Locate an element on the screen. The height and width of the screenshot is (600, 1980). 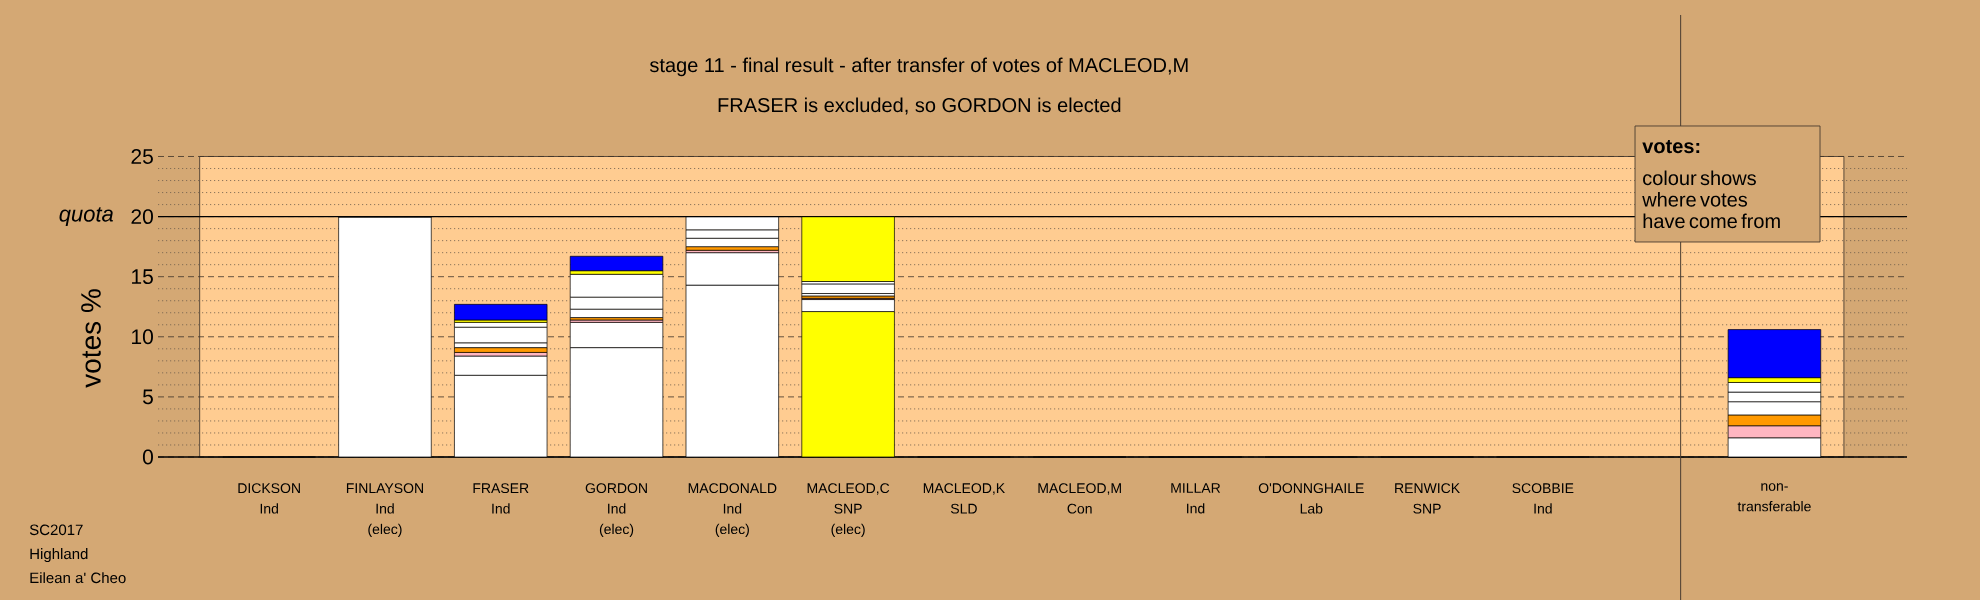
x-tick-label: MACLEOD,M Con is located at coordinates (1079, 498).